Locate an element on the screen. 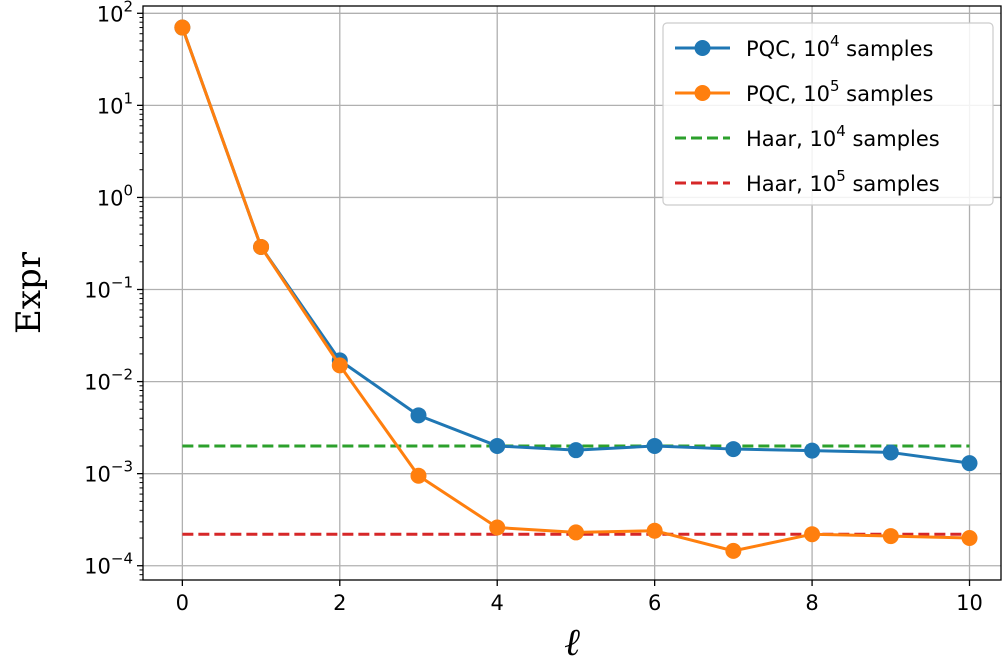 This screenshot has width=1003, height=662. x-tick-label: 10 is located at coordinates (969, 603).